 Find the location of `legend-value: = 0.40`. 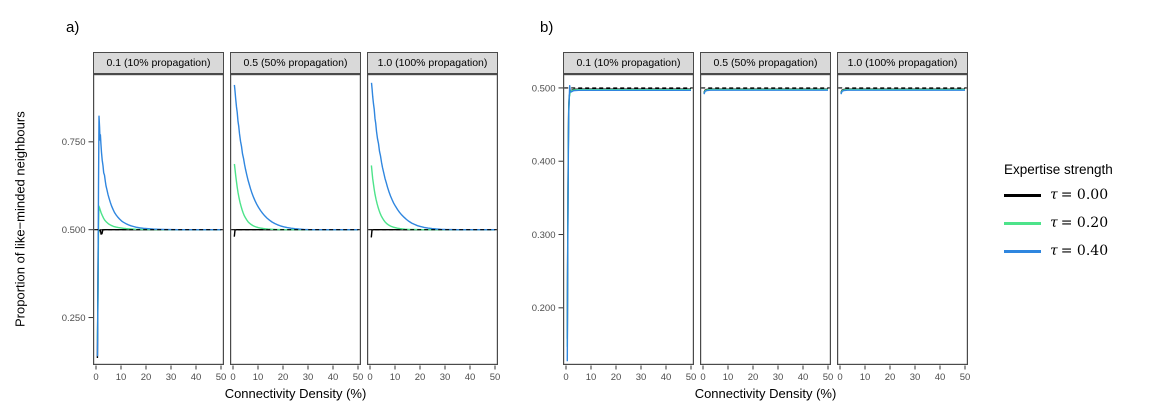

legend-value: = 0.40 is located at coordinates (1084, 251).